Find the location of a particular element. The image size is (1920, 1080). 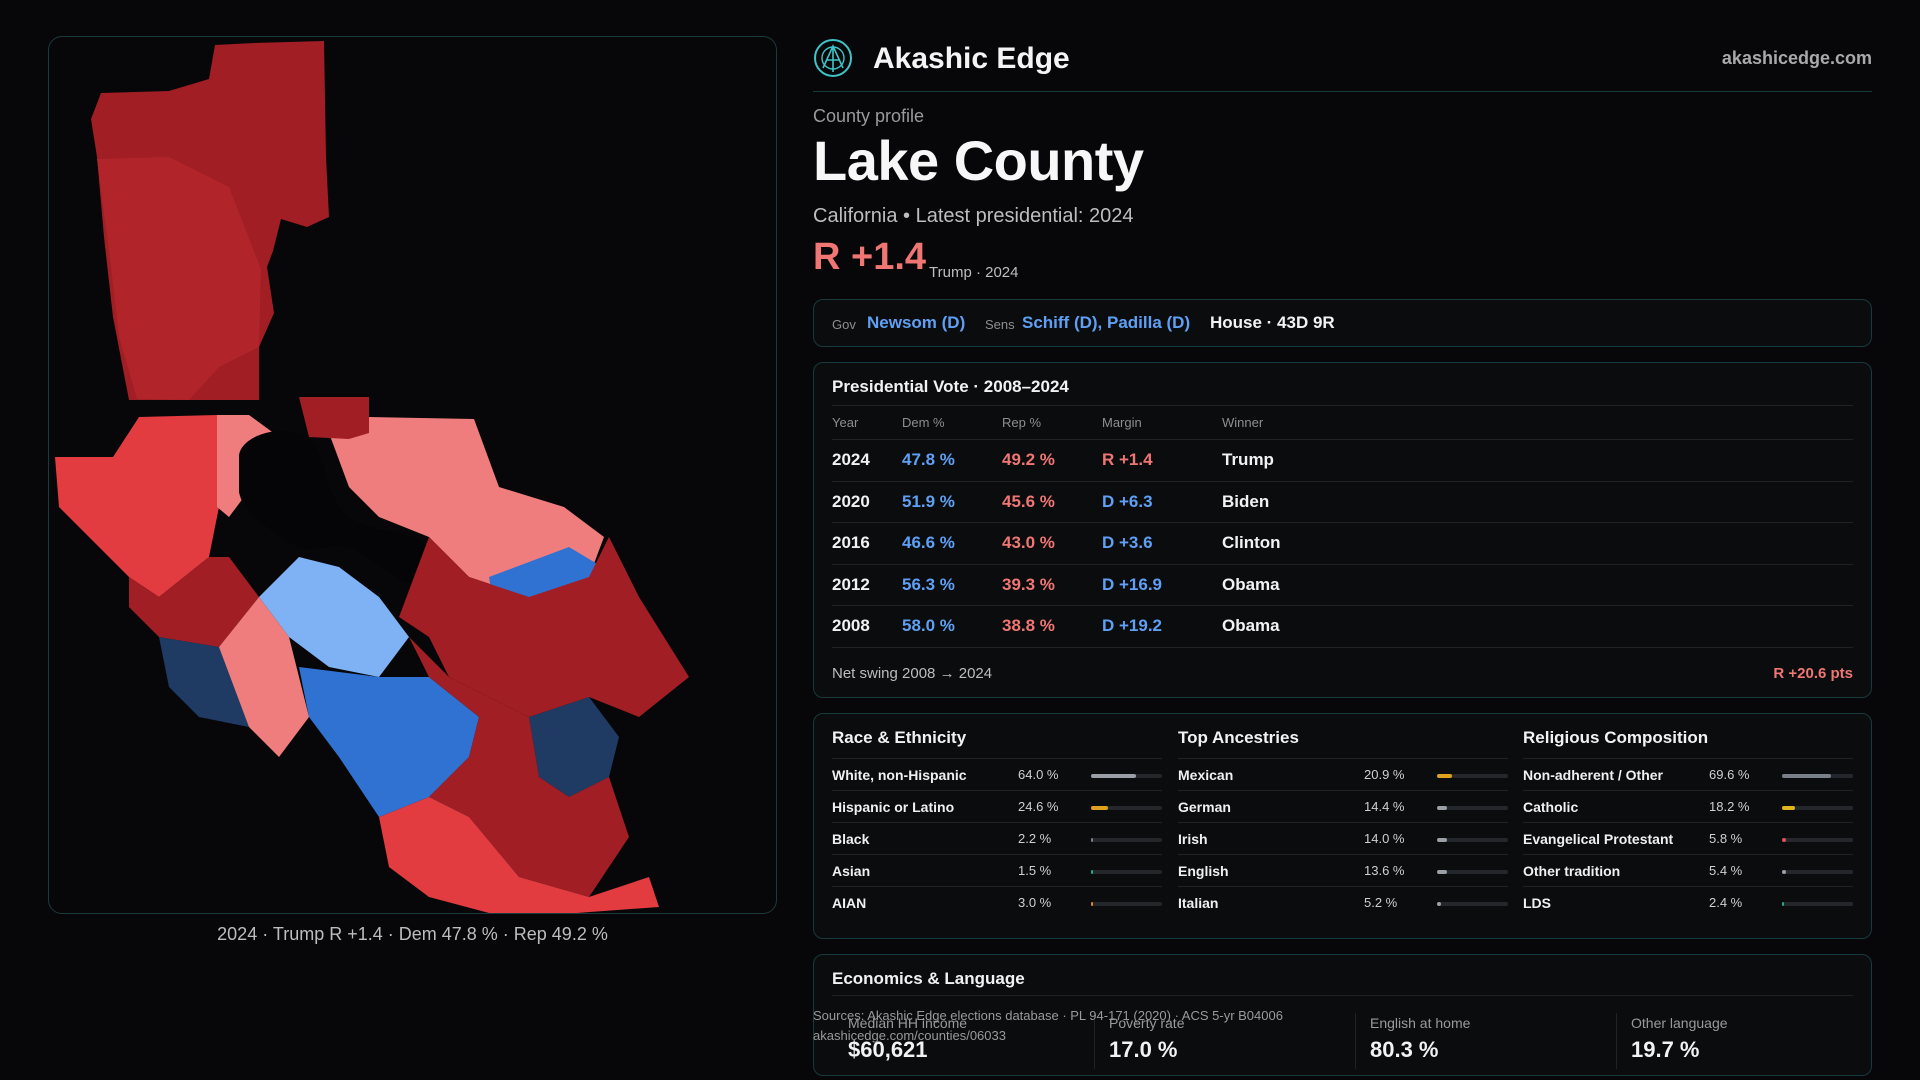

stat-row-label: Non-adherent / Other is located at coordinates (1593, 775).